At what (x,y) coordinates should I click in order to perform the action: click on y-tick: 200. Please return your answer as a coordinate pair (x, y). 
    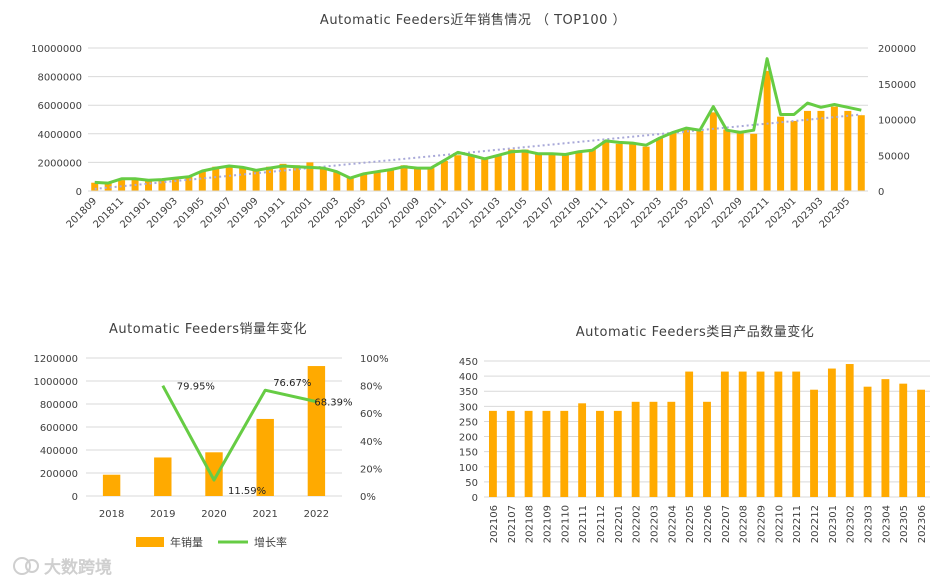
    Looking at the image, I should click on (468, 438).